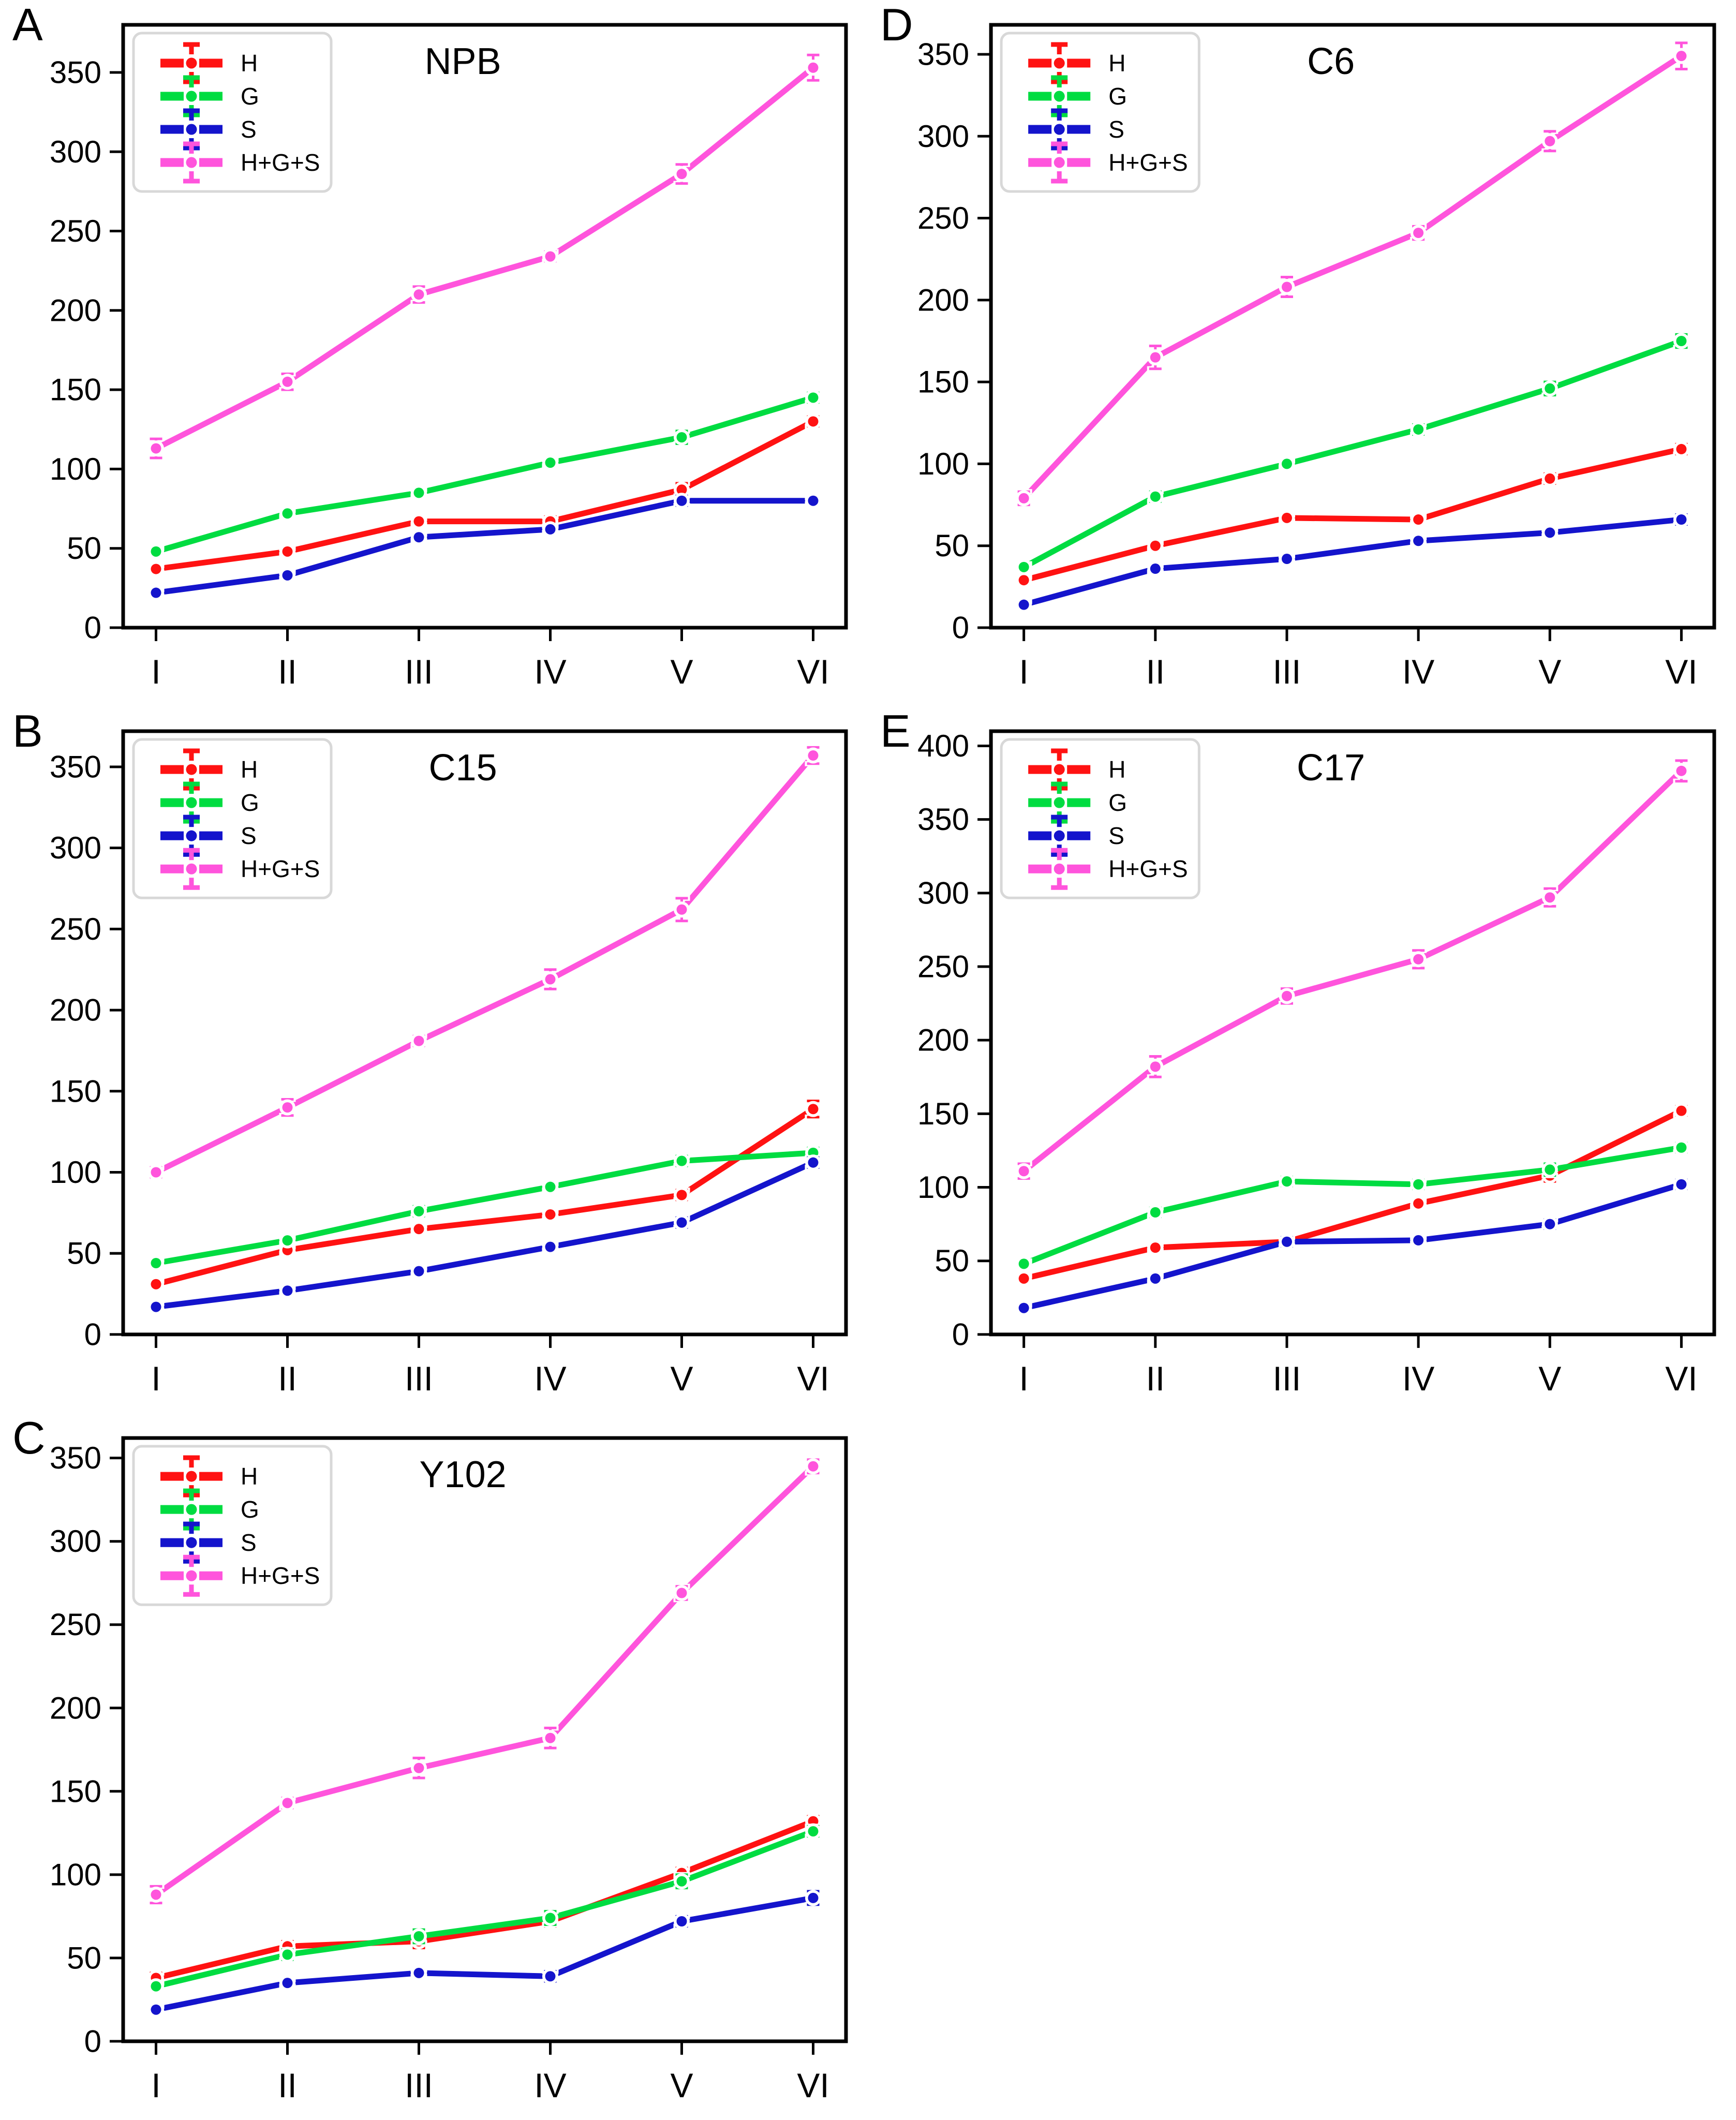 The width and height of the screenshot is (1736, 2120). I want to click on chart-title: C6, so click(1331, 62).